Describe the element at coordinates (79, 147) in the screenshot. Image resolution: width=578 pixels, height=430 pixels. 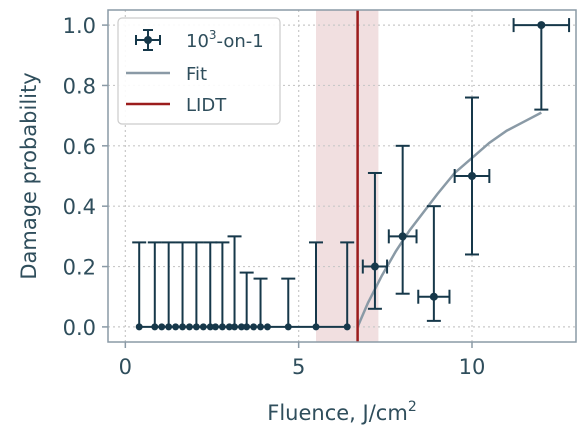
I see `y-tick-label: 0.6` at that location.